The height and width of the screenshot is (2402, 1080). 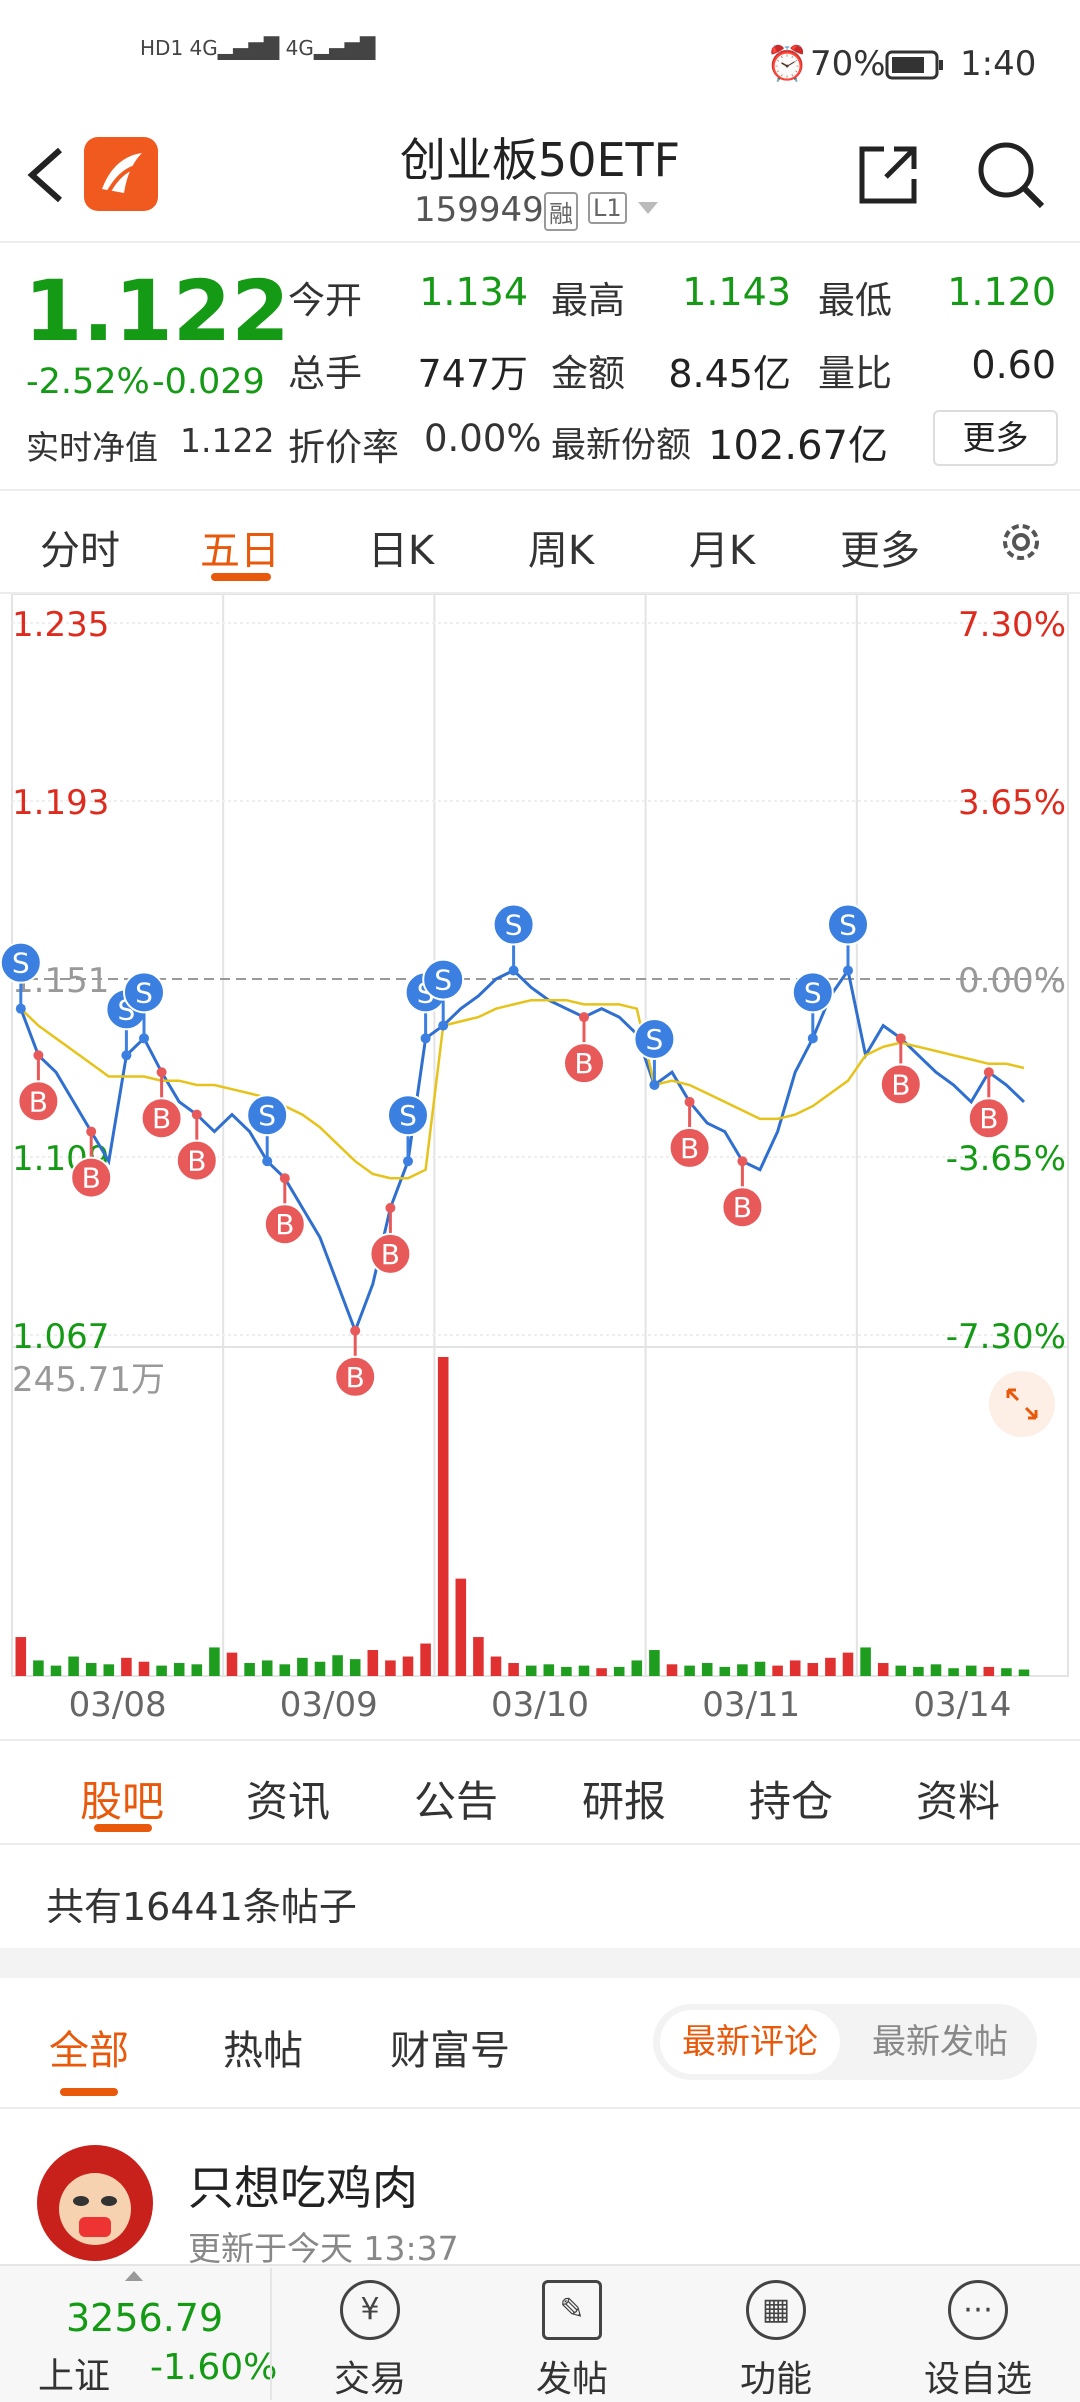 I want to click on button-icon: ✎, so click(x=572, y=2310).